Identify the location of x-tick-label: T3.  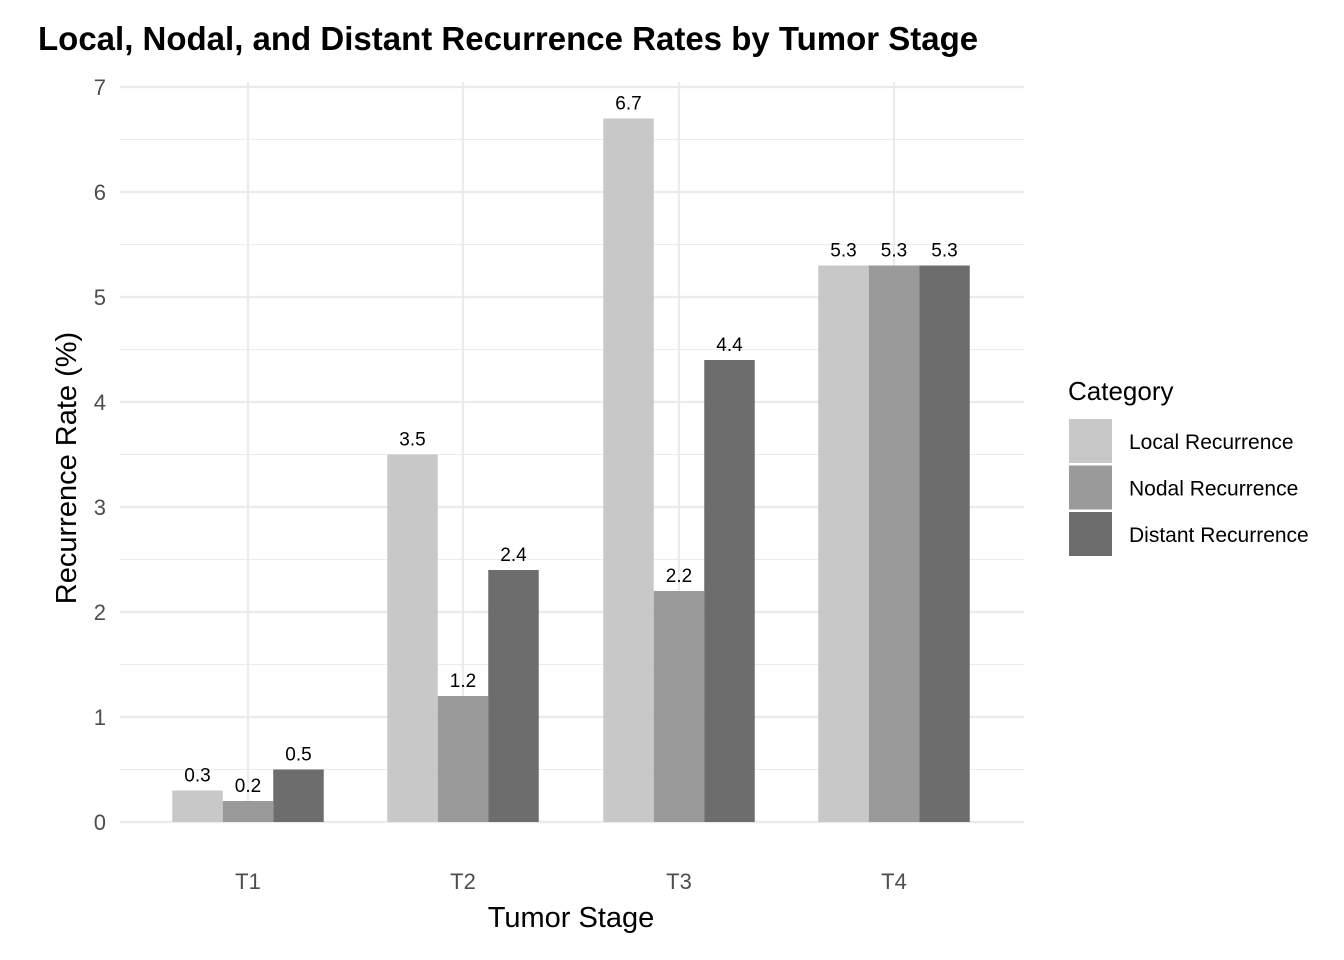
(679, 881).